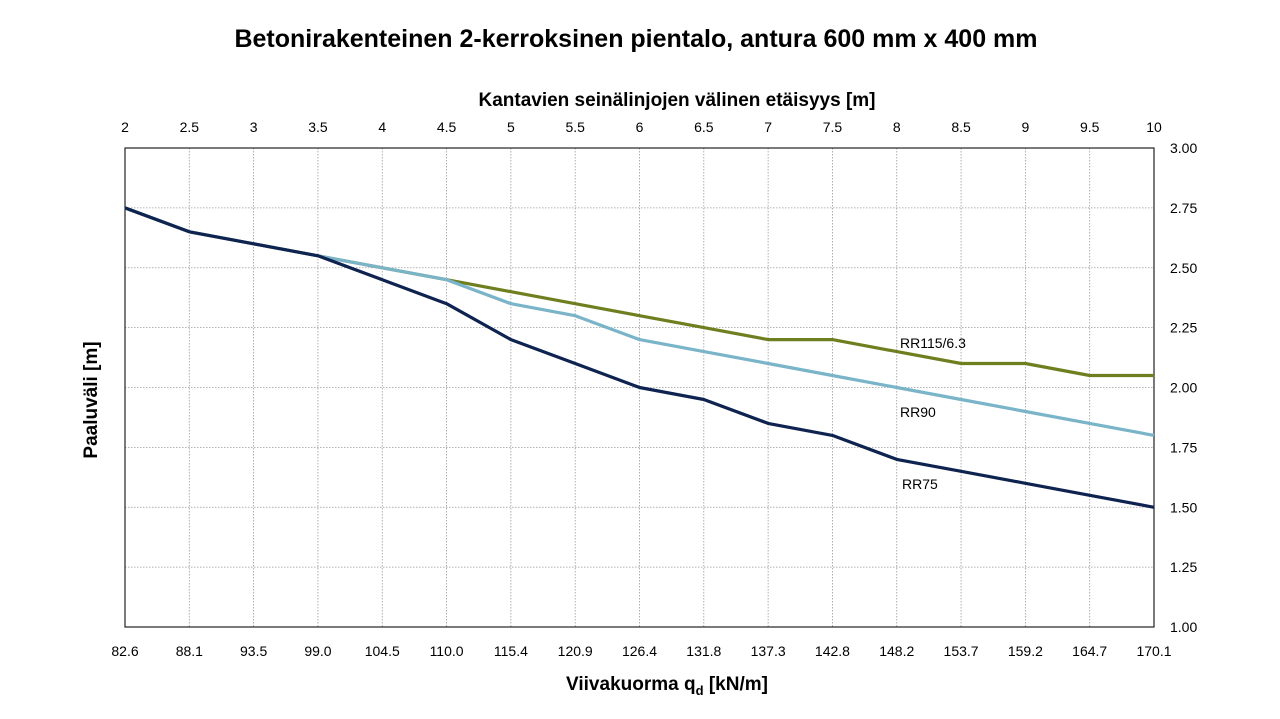 This screenshot has width=1280, height=719. Describe the element at coordinates (897, 127) in the screenshot. I see `x-top-tick-label: 8` at that location.